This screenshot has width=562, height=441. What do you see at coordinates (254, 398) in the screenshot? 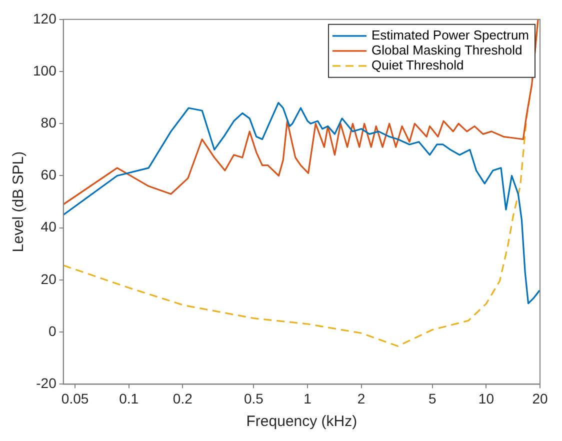
I see `x-tick-label: 0.5` at bounding box center [254, 398].